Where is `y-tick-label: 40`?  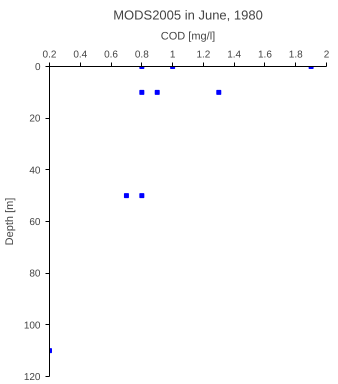
y-tick-label: 40 is located at coordinates (35, 170).